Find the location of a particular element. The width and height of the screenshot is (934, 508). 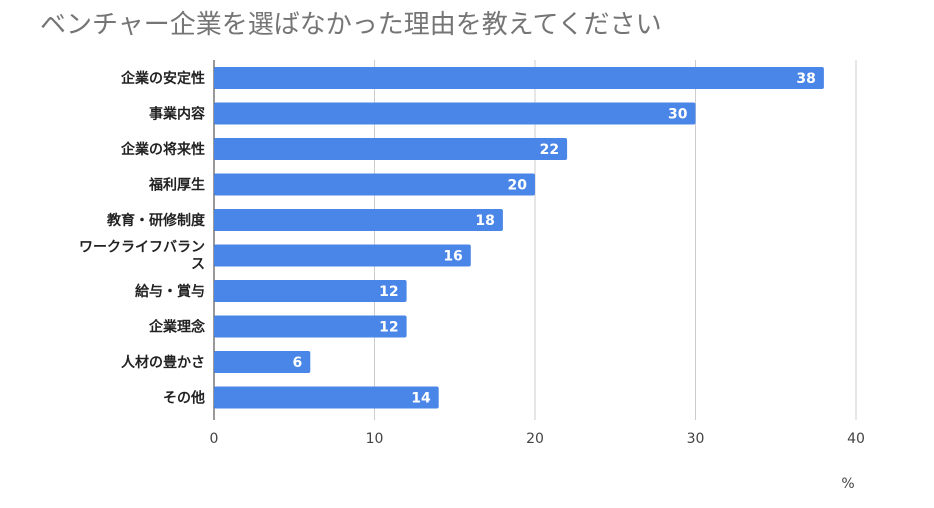

category-label: 企業の安定性 is located at coordinates (162, 78).